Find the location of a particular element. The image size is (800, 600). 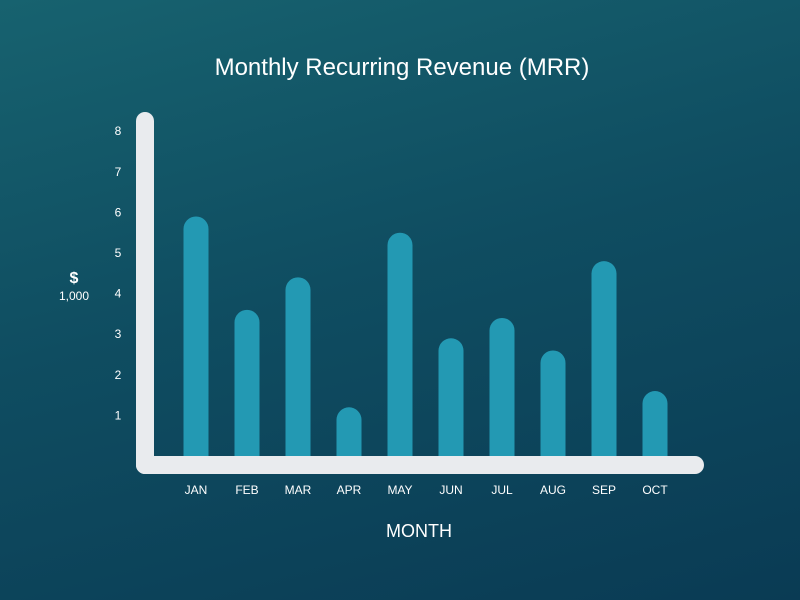

x-axis-label: MONTH is located at coordinates (419, 531).